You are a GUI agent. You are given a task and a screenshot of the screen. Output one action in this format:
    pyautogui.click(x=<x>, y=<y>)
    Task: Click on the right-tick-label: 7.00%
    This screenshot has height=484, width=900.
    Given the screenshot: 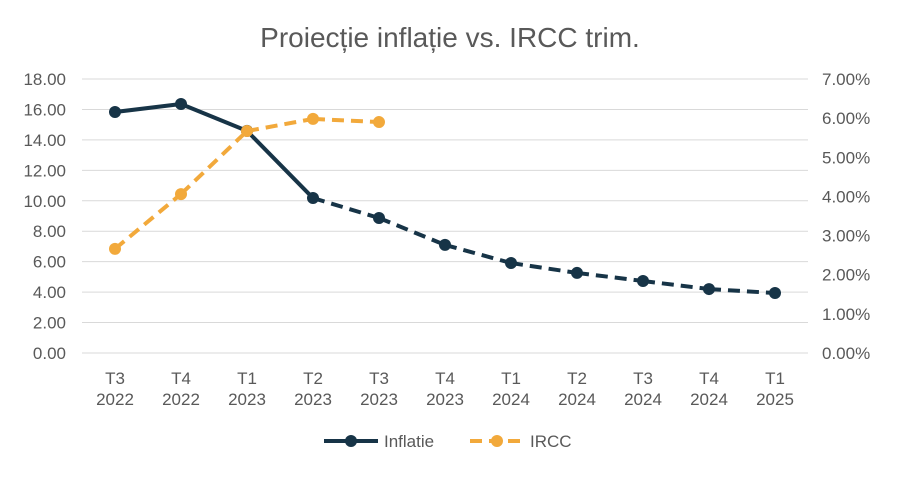 What is the action you would take?
    pyautogui.click(x=846, y=79)
    